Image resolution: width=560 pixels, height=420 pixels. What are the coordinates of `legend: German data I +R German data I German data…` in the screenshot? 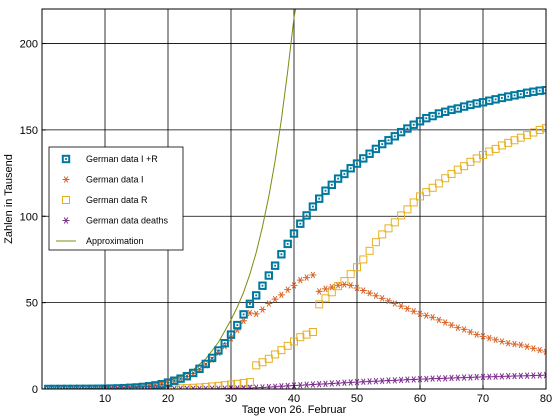 It's located at (116, 198).